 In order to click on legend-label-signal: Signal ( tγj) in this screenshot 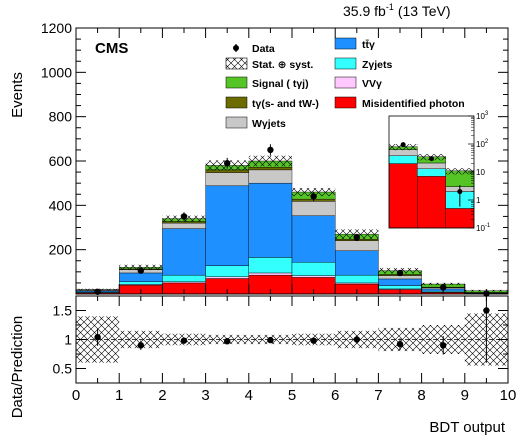, I will do `click(280, 84)`.